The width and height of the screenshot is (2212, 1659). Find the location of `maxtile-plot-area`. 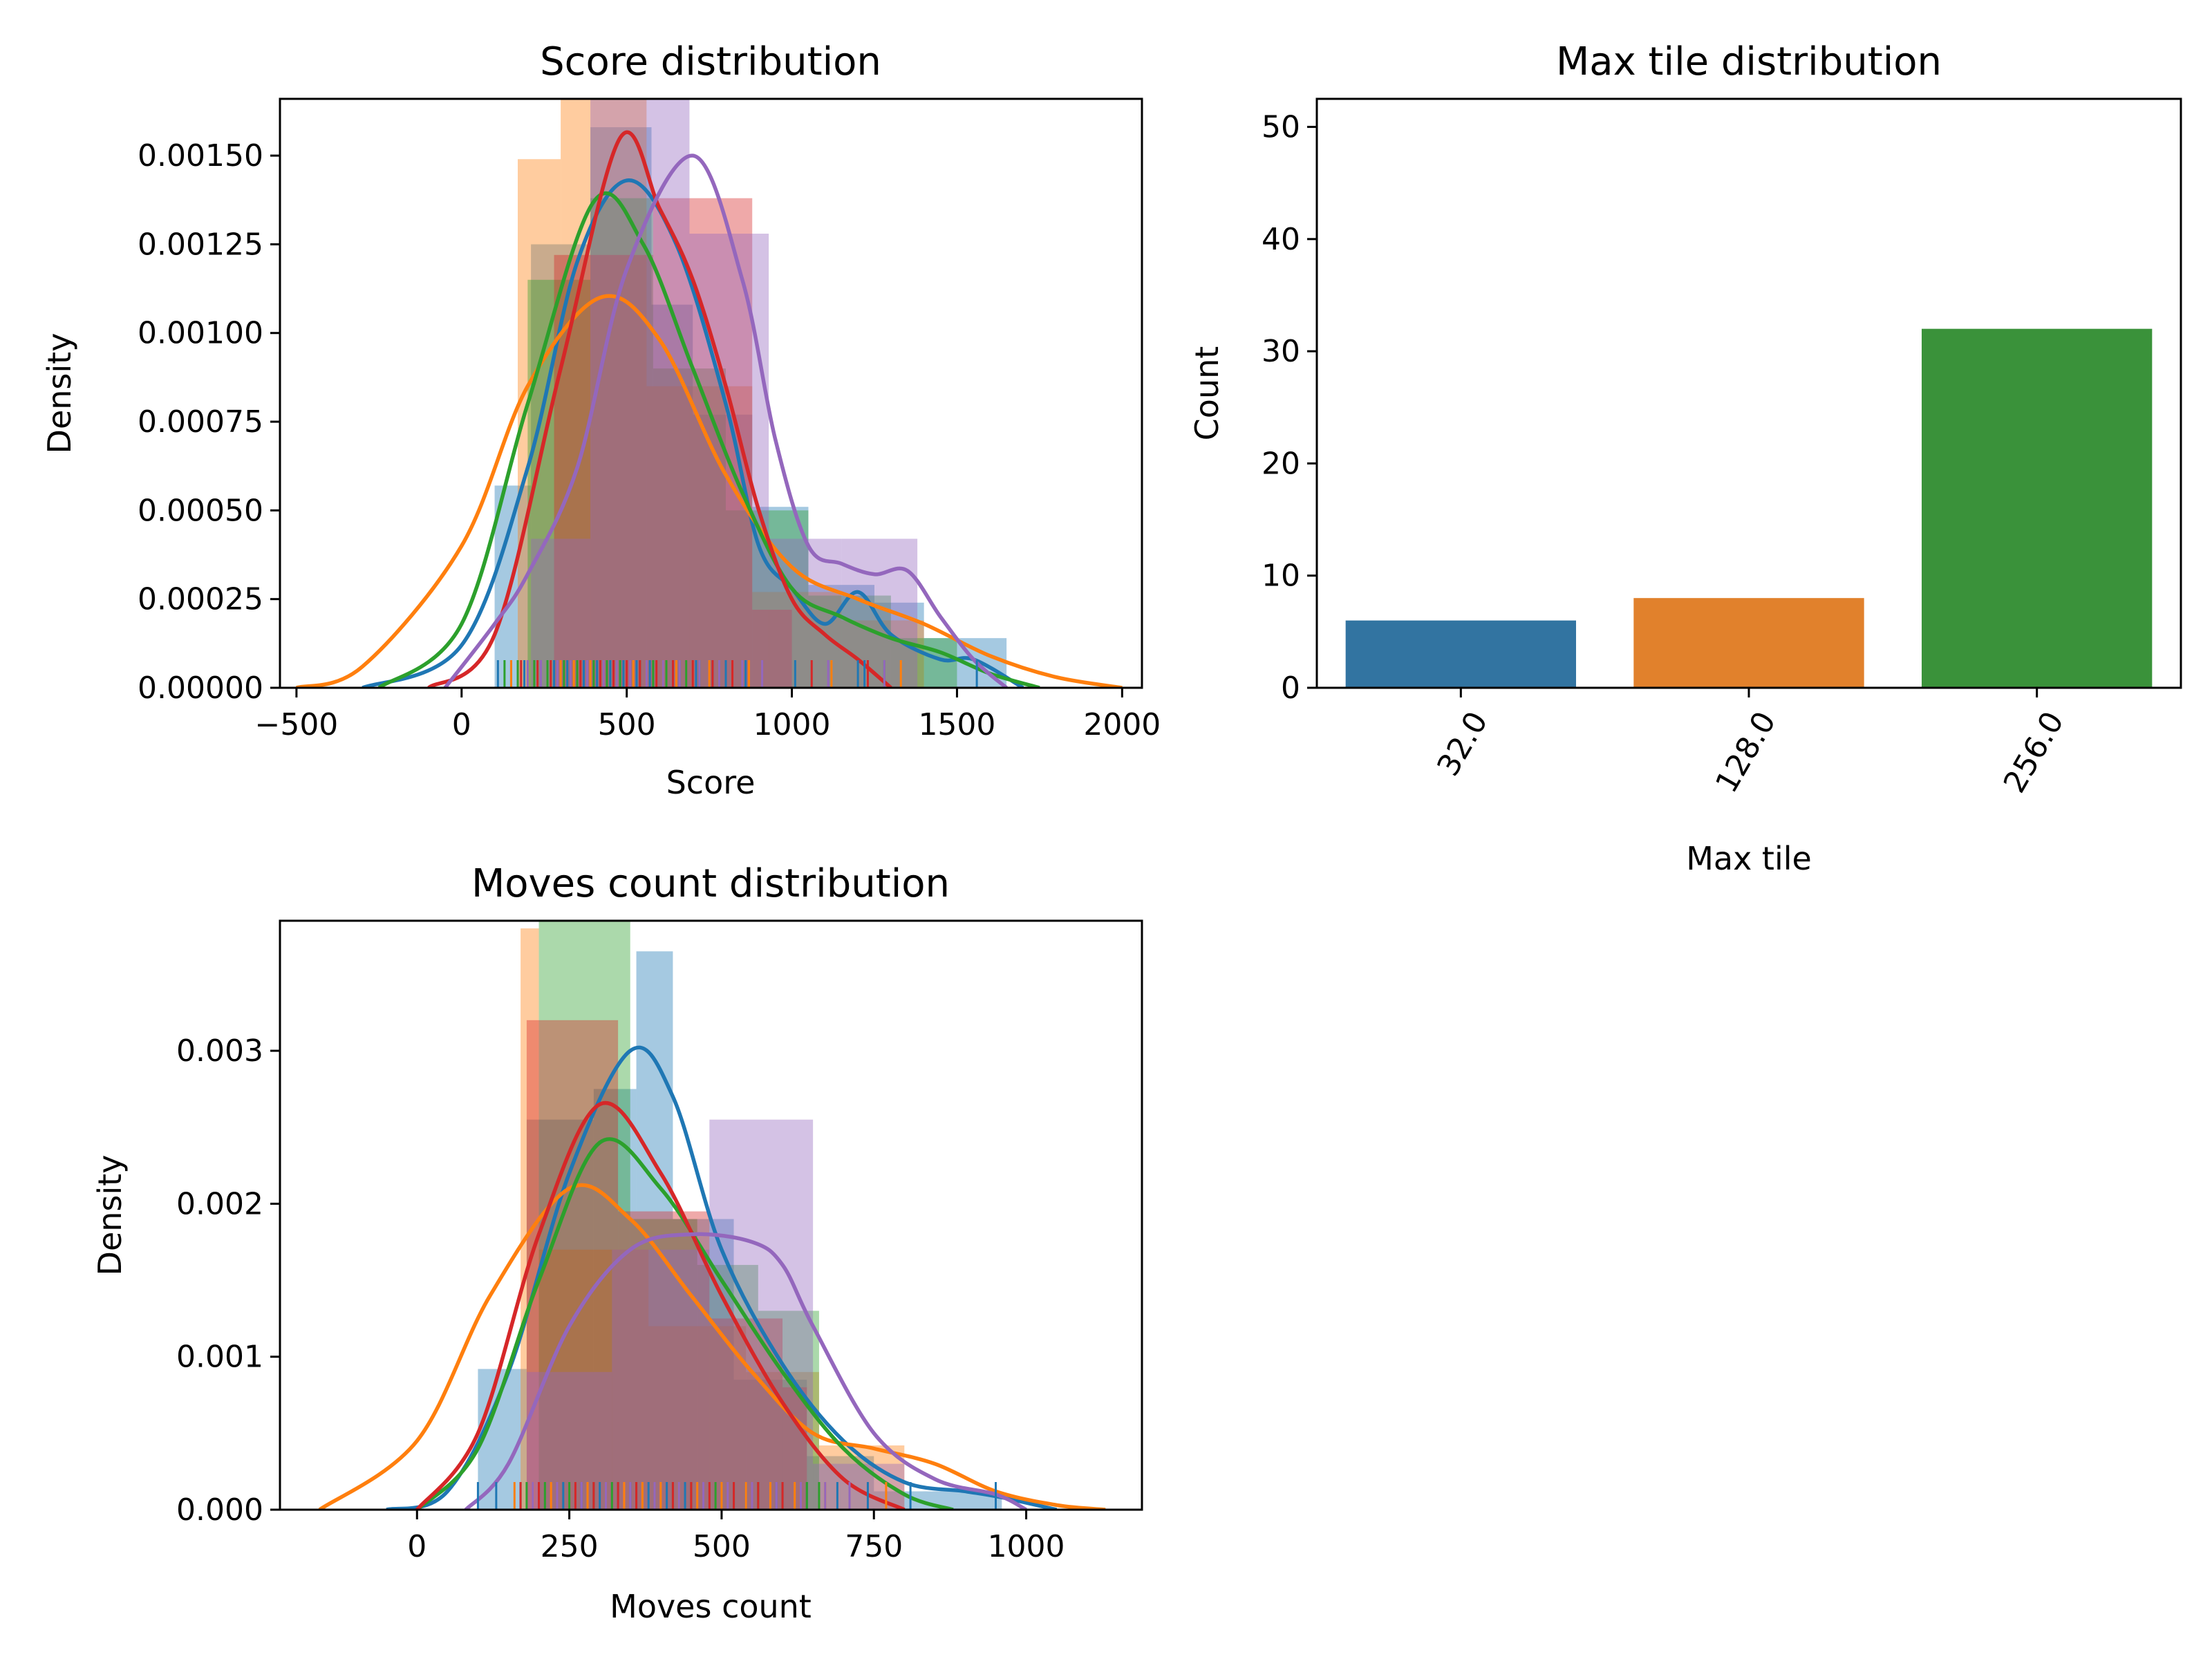

maxtile-plot-area is located at coordinates (1749, 508).